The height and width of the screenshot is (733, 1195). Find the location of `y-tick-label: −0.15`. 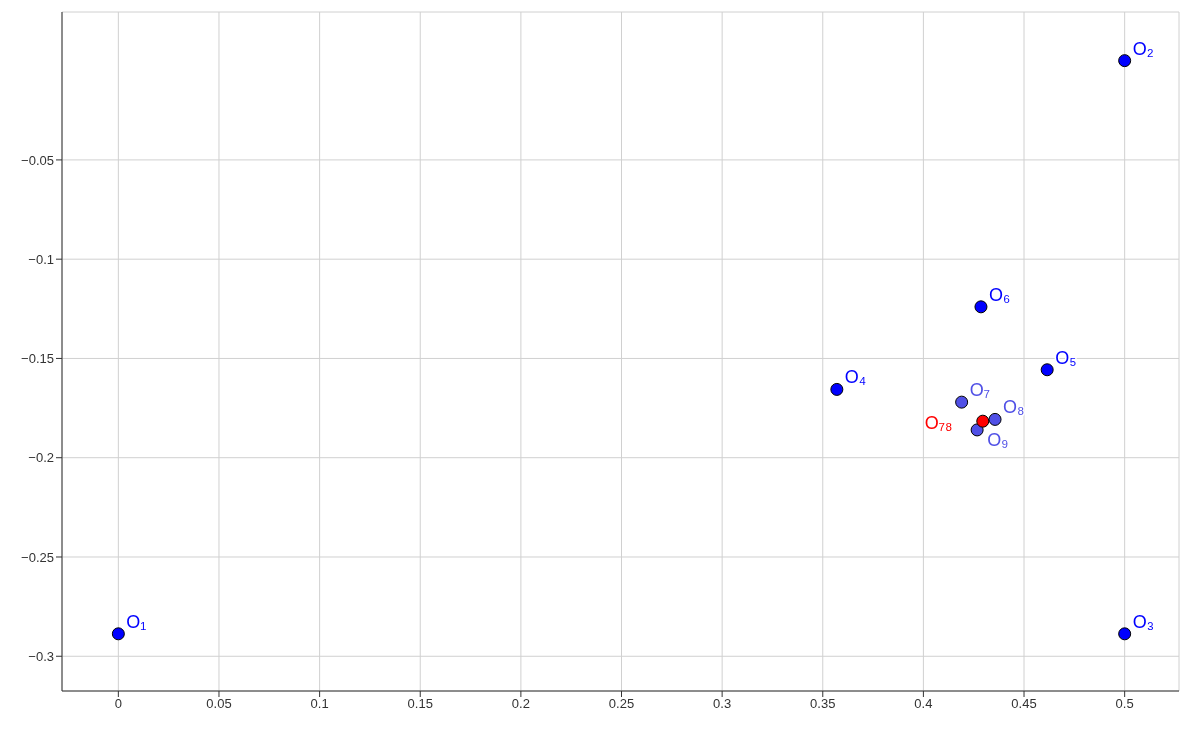

y-tick-label: −0.15 is located at coordinates (37, 359).